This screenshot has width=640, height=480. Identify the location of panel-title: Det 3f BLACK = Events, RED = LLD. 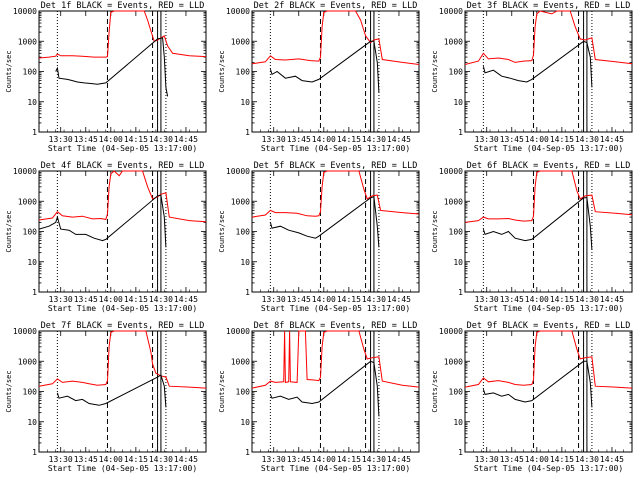
(549, 6).